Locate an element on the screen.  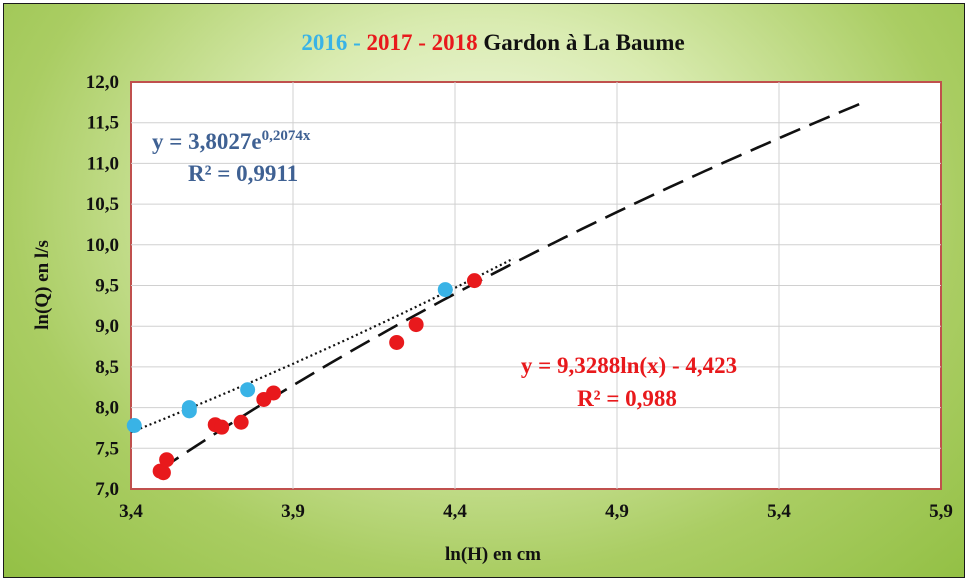
log-r-squared: R² = 0,988 is located at coordinates (627, 398).